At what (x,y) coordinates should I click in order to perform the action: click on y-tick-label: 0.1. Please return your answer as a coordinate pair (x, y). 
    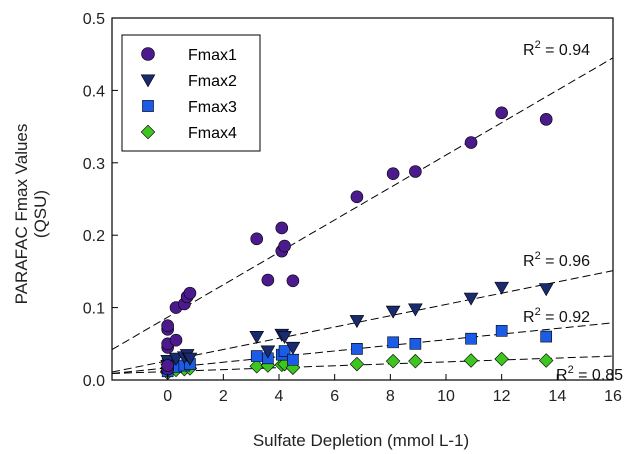
    Looking at the image, I should click on (94, 309).